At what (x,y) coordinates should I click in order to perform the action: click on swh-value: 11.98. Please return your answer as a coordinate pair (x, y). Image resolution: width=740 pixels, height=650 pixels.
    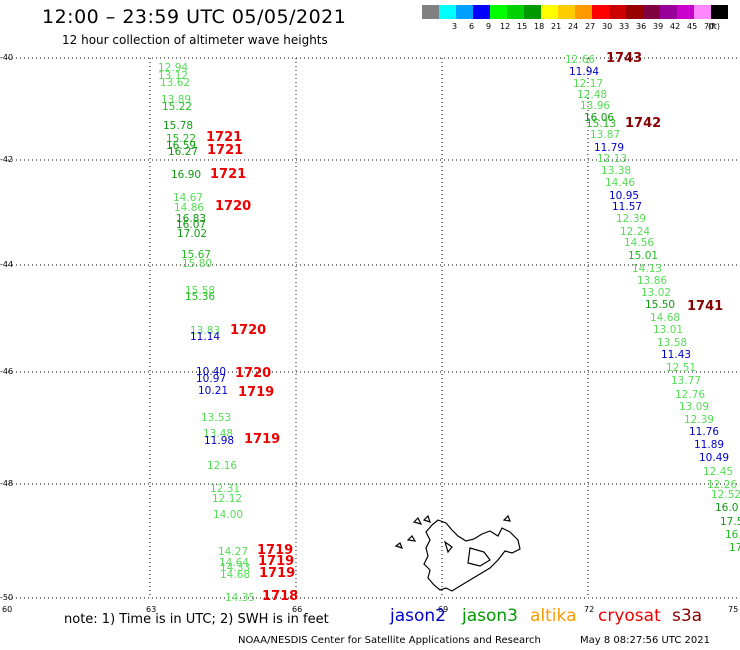
    Looking at the image, I should click on (219, 441).